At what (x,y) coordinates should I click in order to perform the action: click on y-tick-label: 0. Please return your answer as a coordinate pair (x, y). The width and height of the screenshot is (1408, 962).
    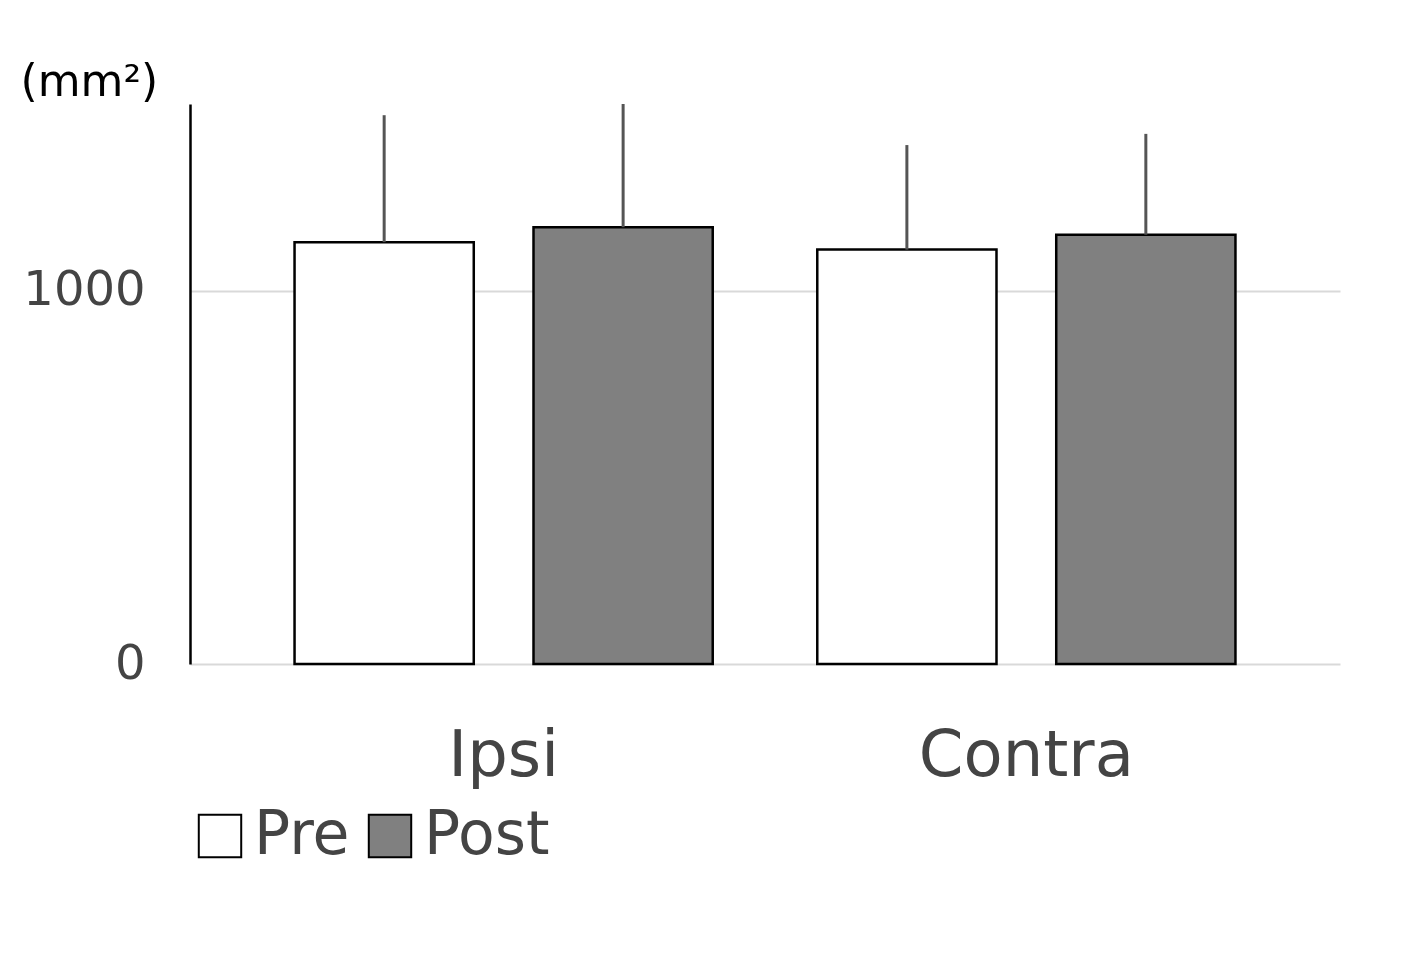
    Looking at the image, I should click on (130, 661).